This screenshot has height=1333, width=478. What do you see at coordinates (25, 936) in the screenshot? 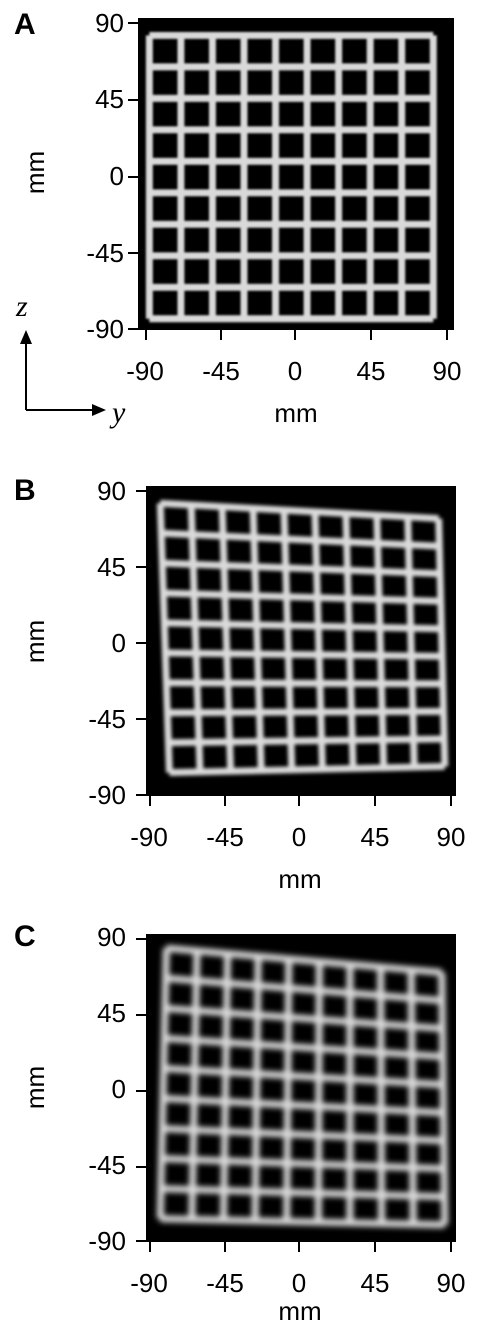
I see `panel-label: C` at bounding box center [25, 936].